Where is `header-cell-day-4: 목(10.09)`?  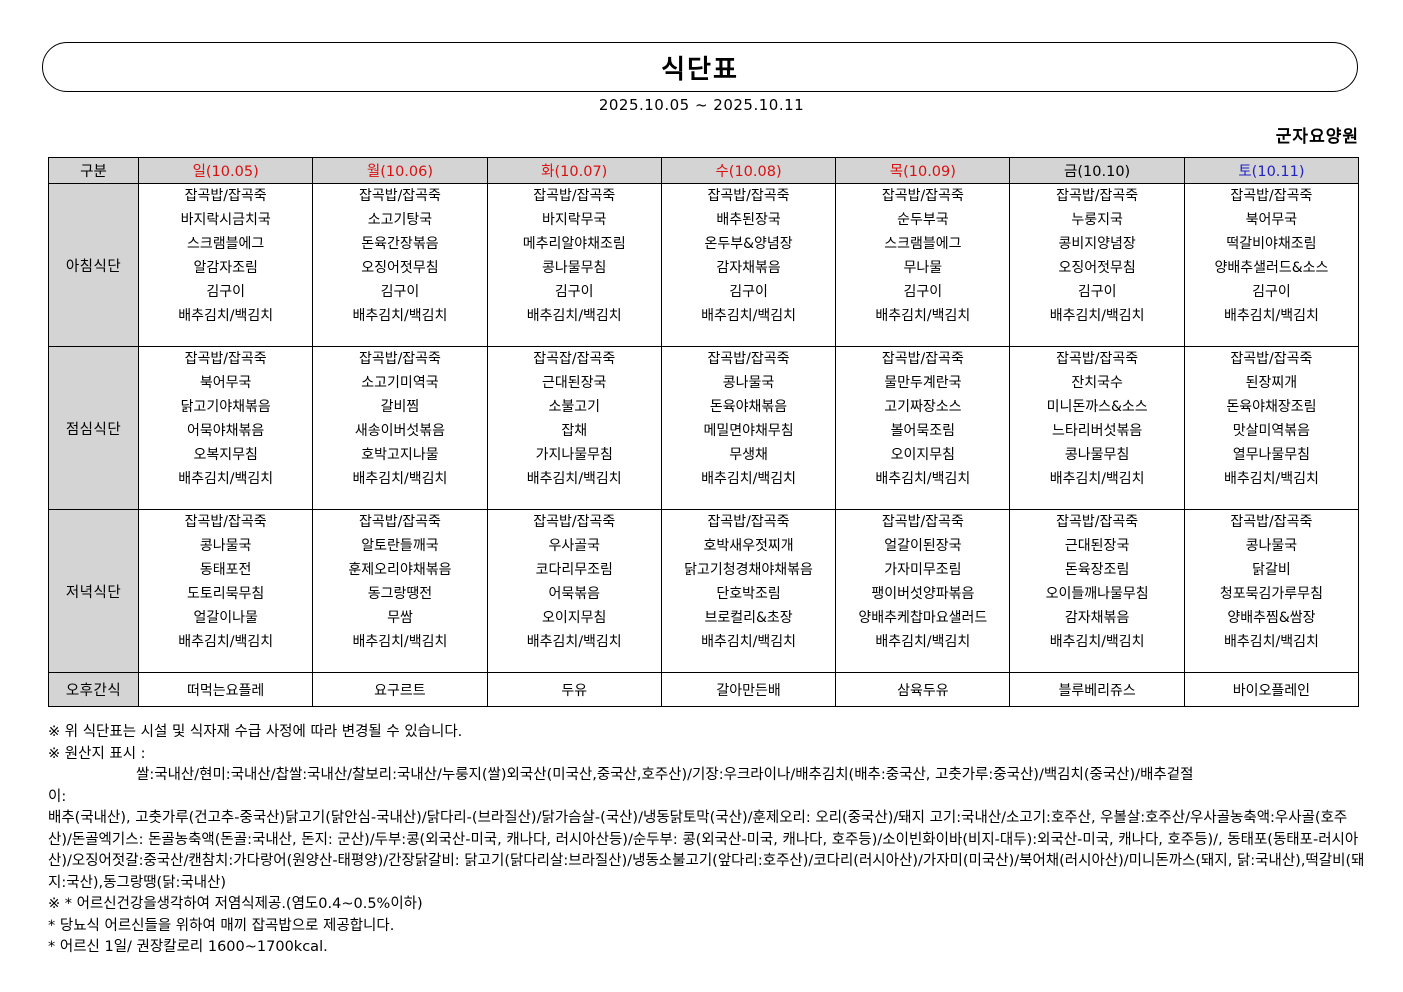 header-cell-day-4: 목(10.09) is located at coordinates (923, 170).